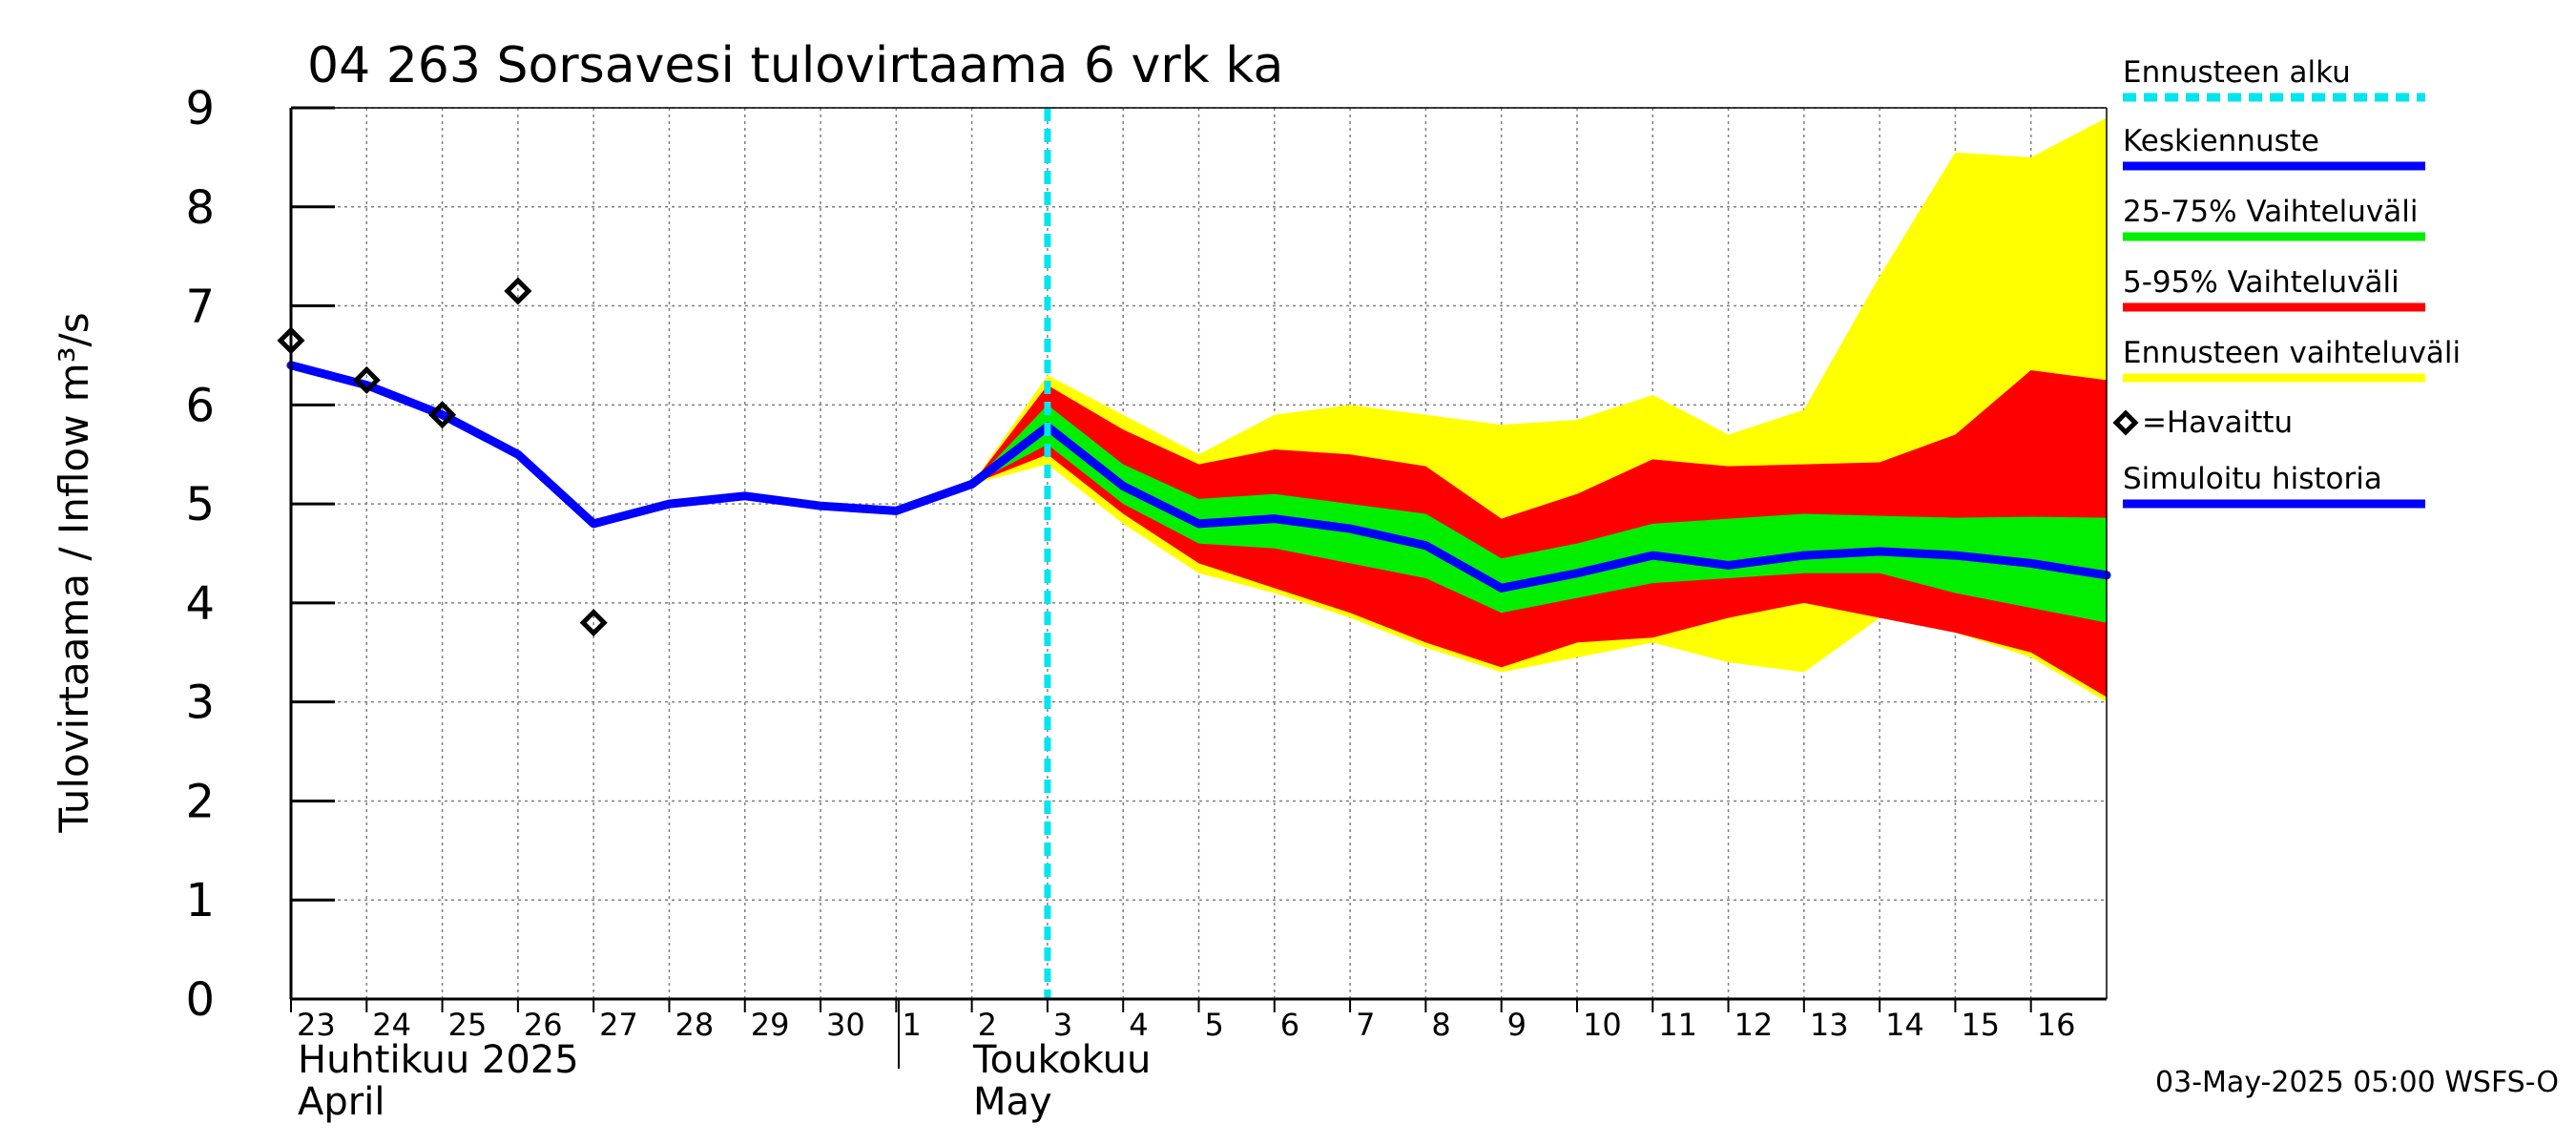 The height and width of the screenshot is (1145, 2576). What do you see at coordinates (1138, 1025) in the screenshot?
I see `x-tick-label: 4` at bounding box center [1138, 1025].